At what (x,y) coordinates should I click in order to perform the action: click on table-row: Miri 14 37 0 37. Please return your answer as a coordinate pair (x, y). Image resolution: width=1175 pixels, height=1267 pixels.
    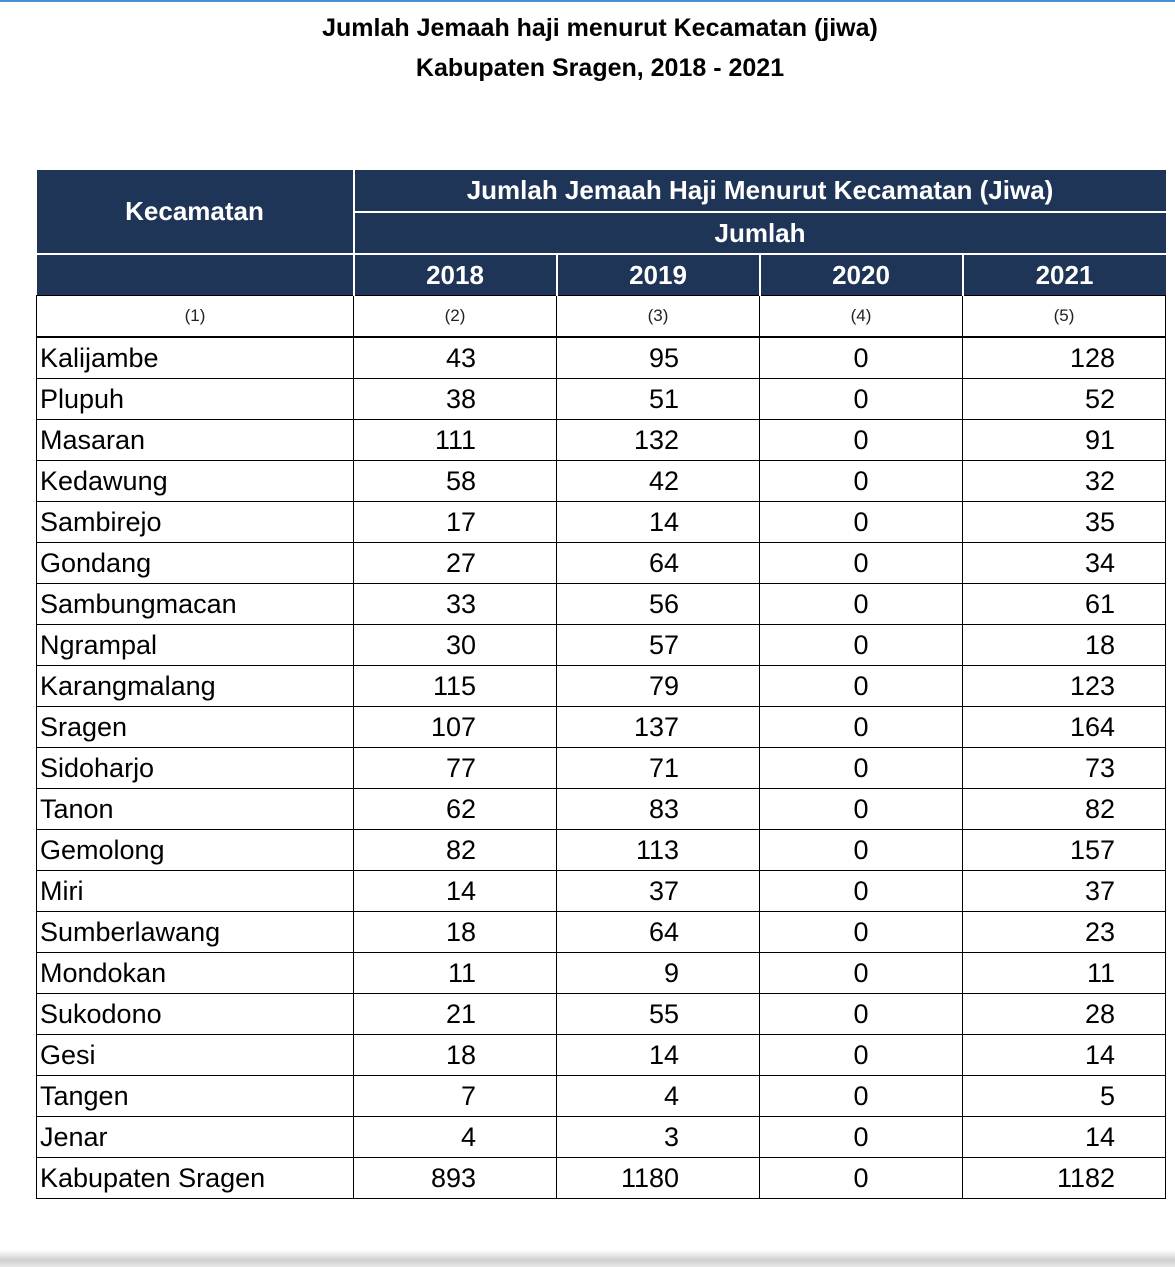
    Looking at the image, I should click on (601, 891).